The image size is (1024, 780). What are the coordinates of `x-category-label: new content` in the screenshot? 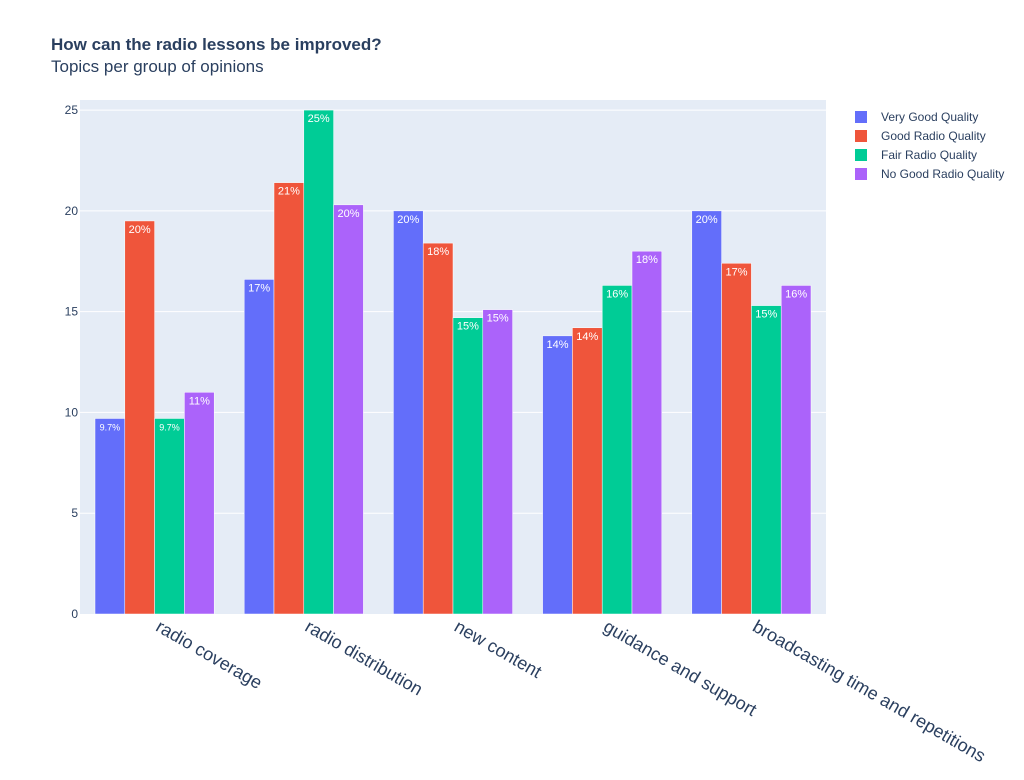 It's located at (498, 649).